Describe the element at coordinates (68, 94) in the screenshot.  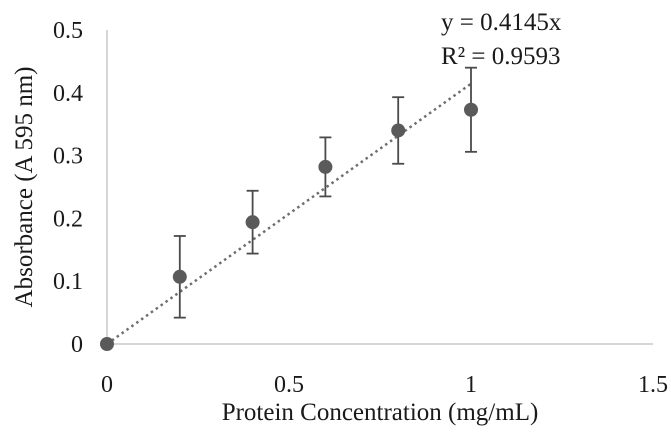
I see `y-tick-label: 0.4` at that location.